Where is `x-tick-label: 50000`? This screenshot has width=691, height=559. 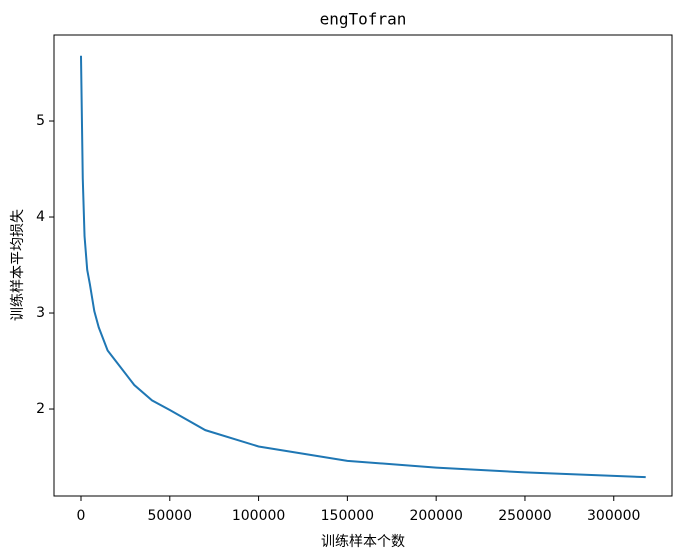 x-tick-label: 50000 is located at coordinates (170, 516).